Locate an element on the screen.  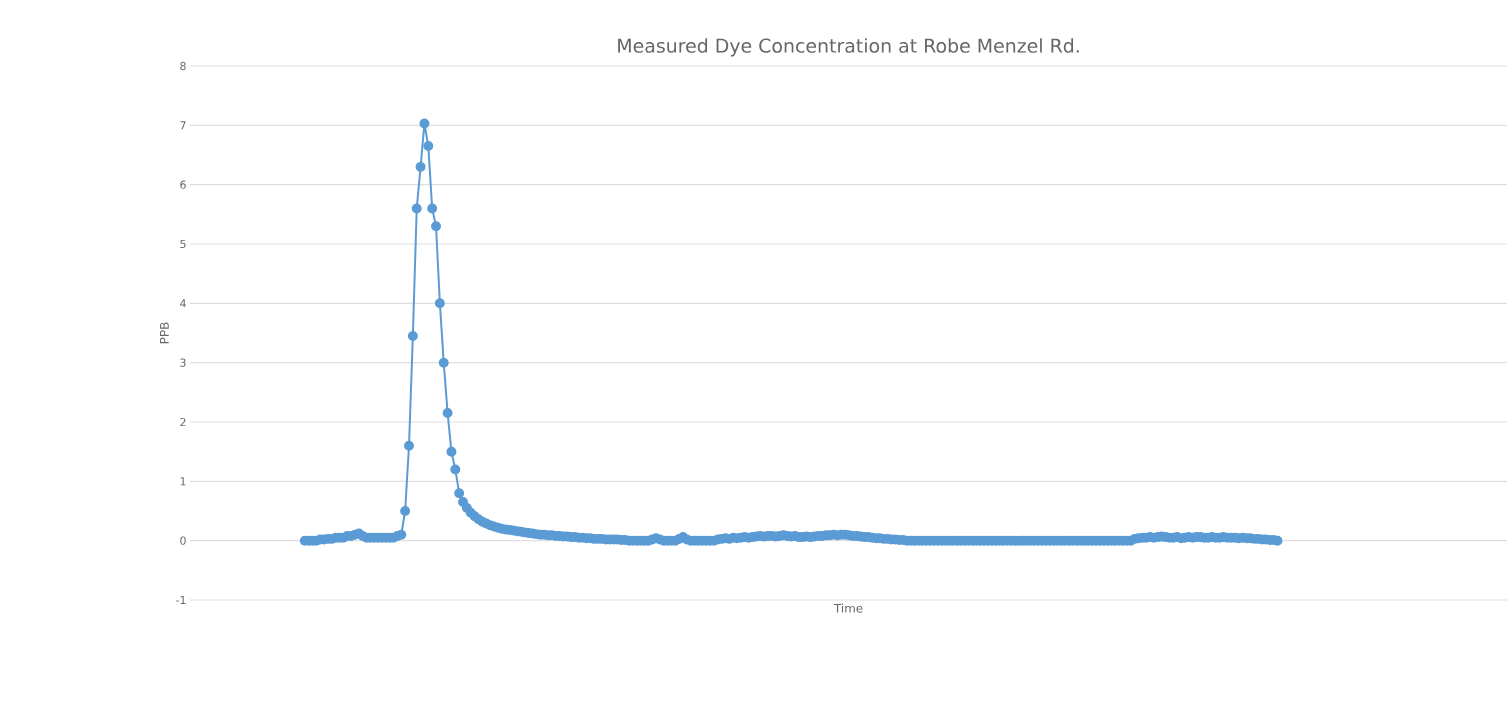
y-tick-label: 4 is located at coordinates (183, 303).